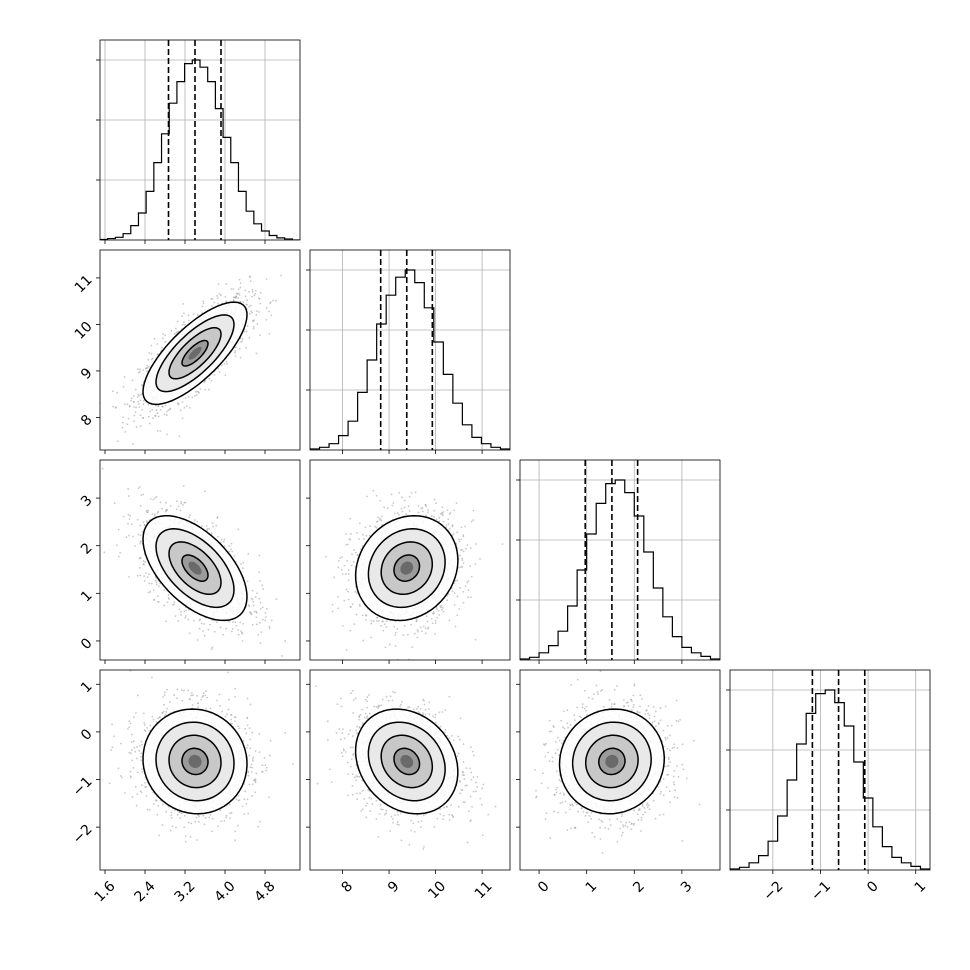 The width and height of the screenshot is (970, 970). Describe the element at coordinates (84, 284) in the screenshot. I see `y-tick-label: 11` at that location.